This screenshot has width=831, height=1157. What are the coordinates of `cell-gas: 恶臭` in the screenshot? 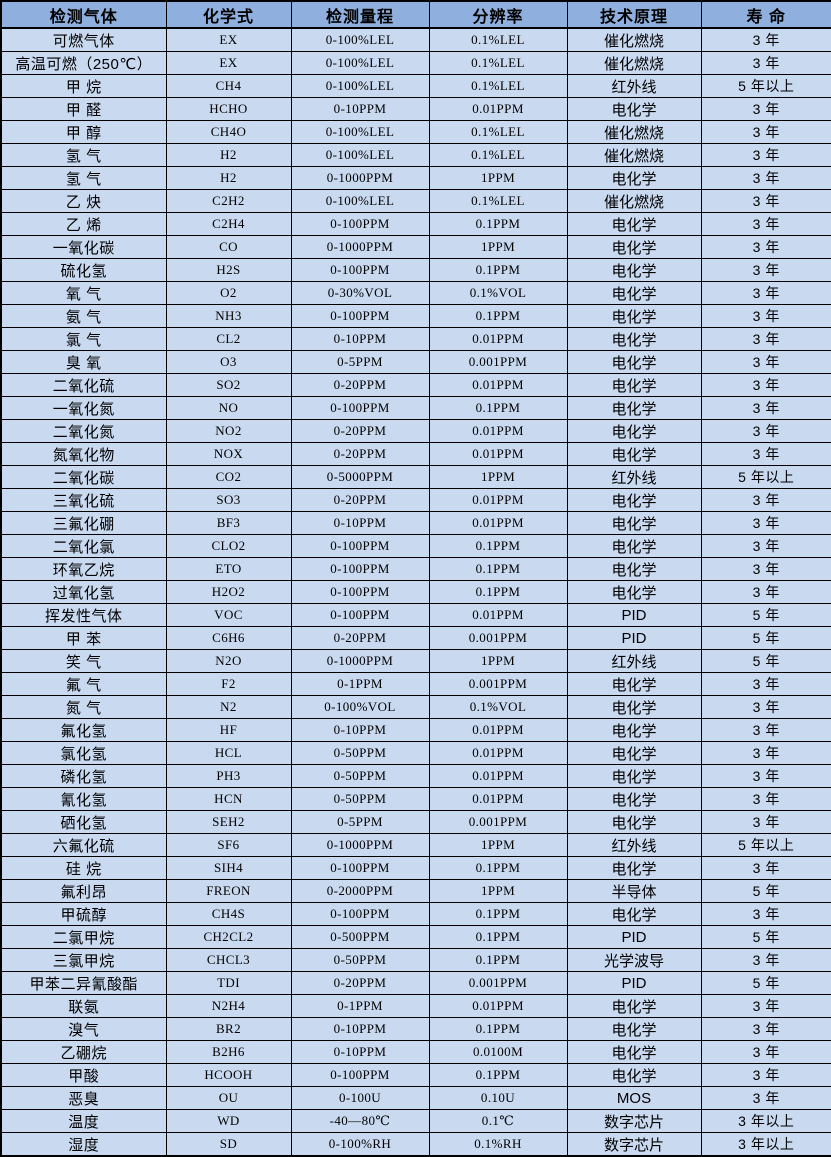 It's located at (83, 1098).